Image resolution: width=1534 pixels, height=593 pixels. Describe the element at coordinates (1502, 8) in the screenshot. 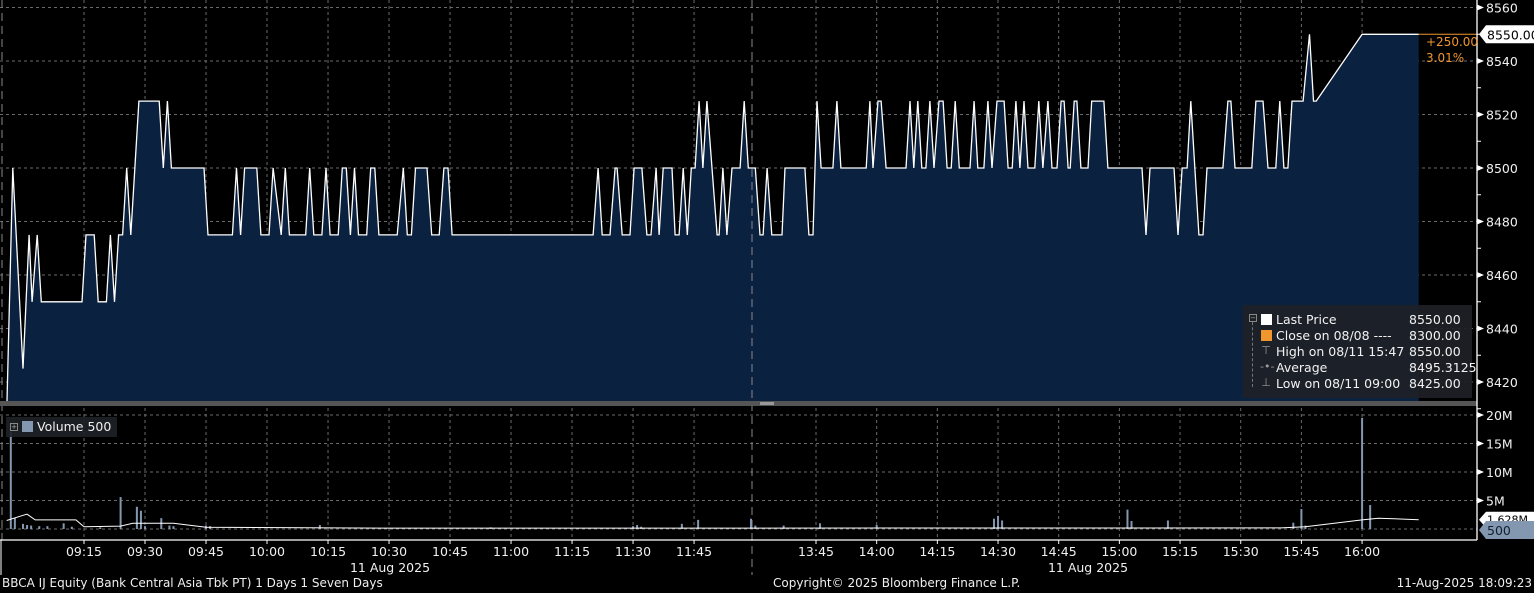

I see `price-tick-label: 8560` at that location.